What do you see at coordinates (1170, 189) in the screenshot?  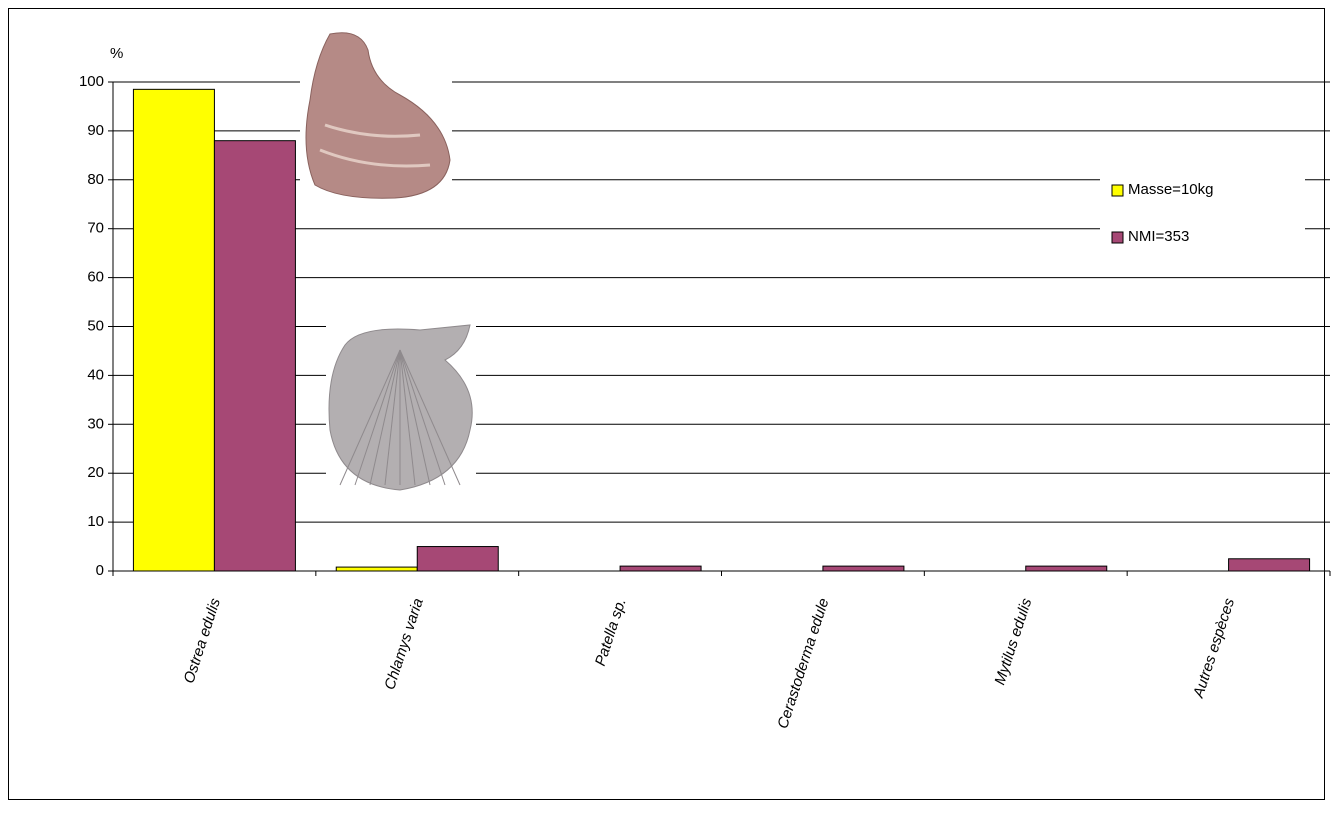 I see `legend-label: Masse=10kg` at bounding box center [1170, 189].